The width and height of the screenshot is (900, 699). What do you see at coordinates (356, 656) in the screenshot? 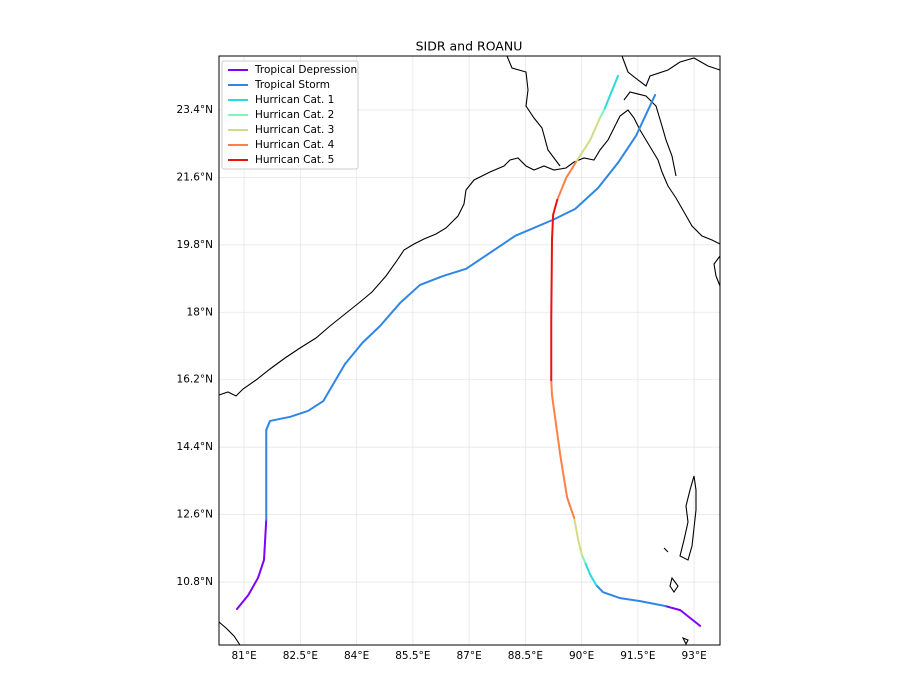
I see `x-tick-label: 84°E` at bounding box center [356, 656].